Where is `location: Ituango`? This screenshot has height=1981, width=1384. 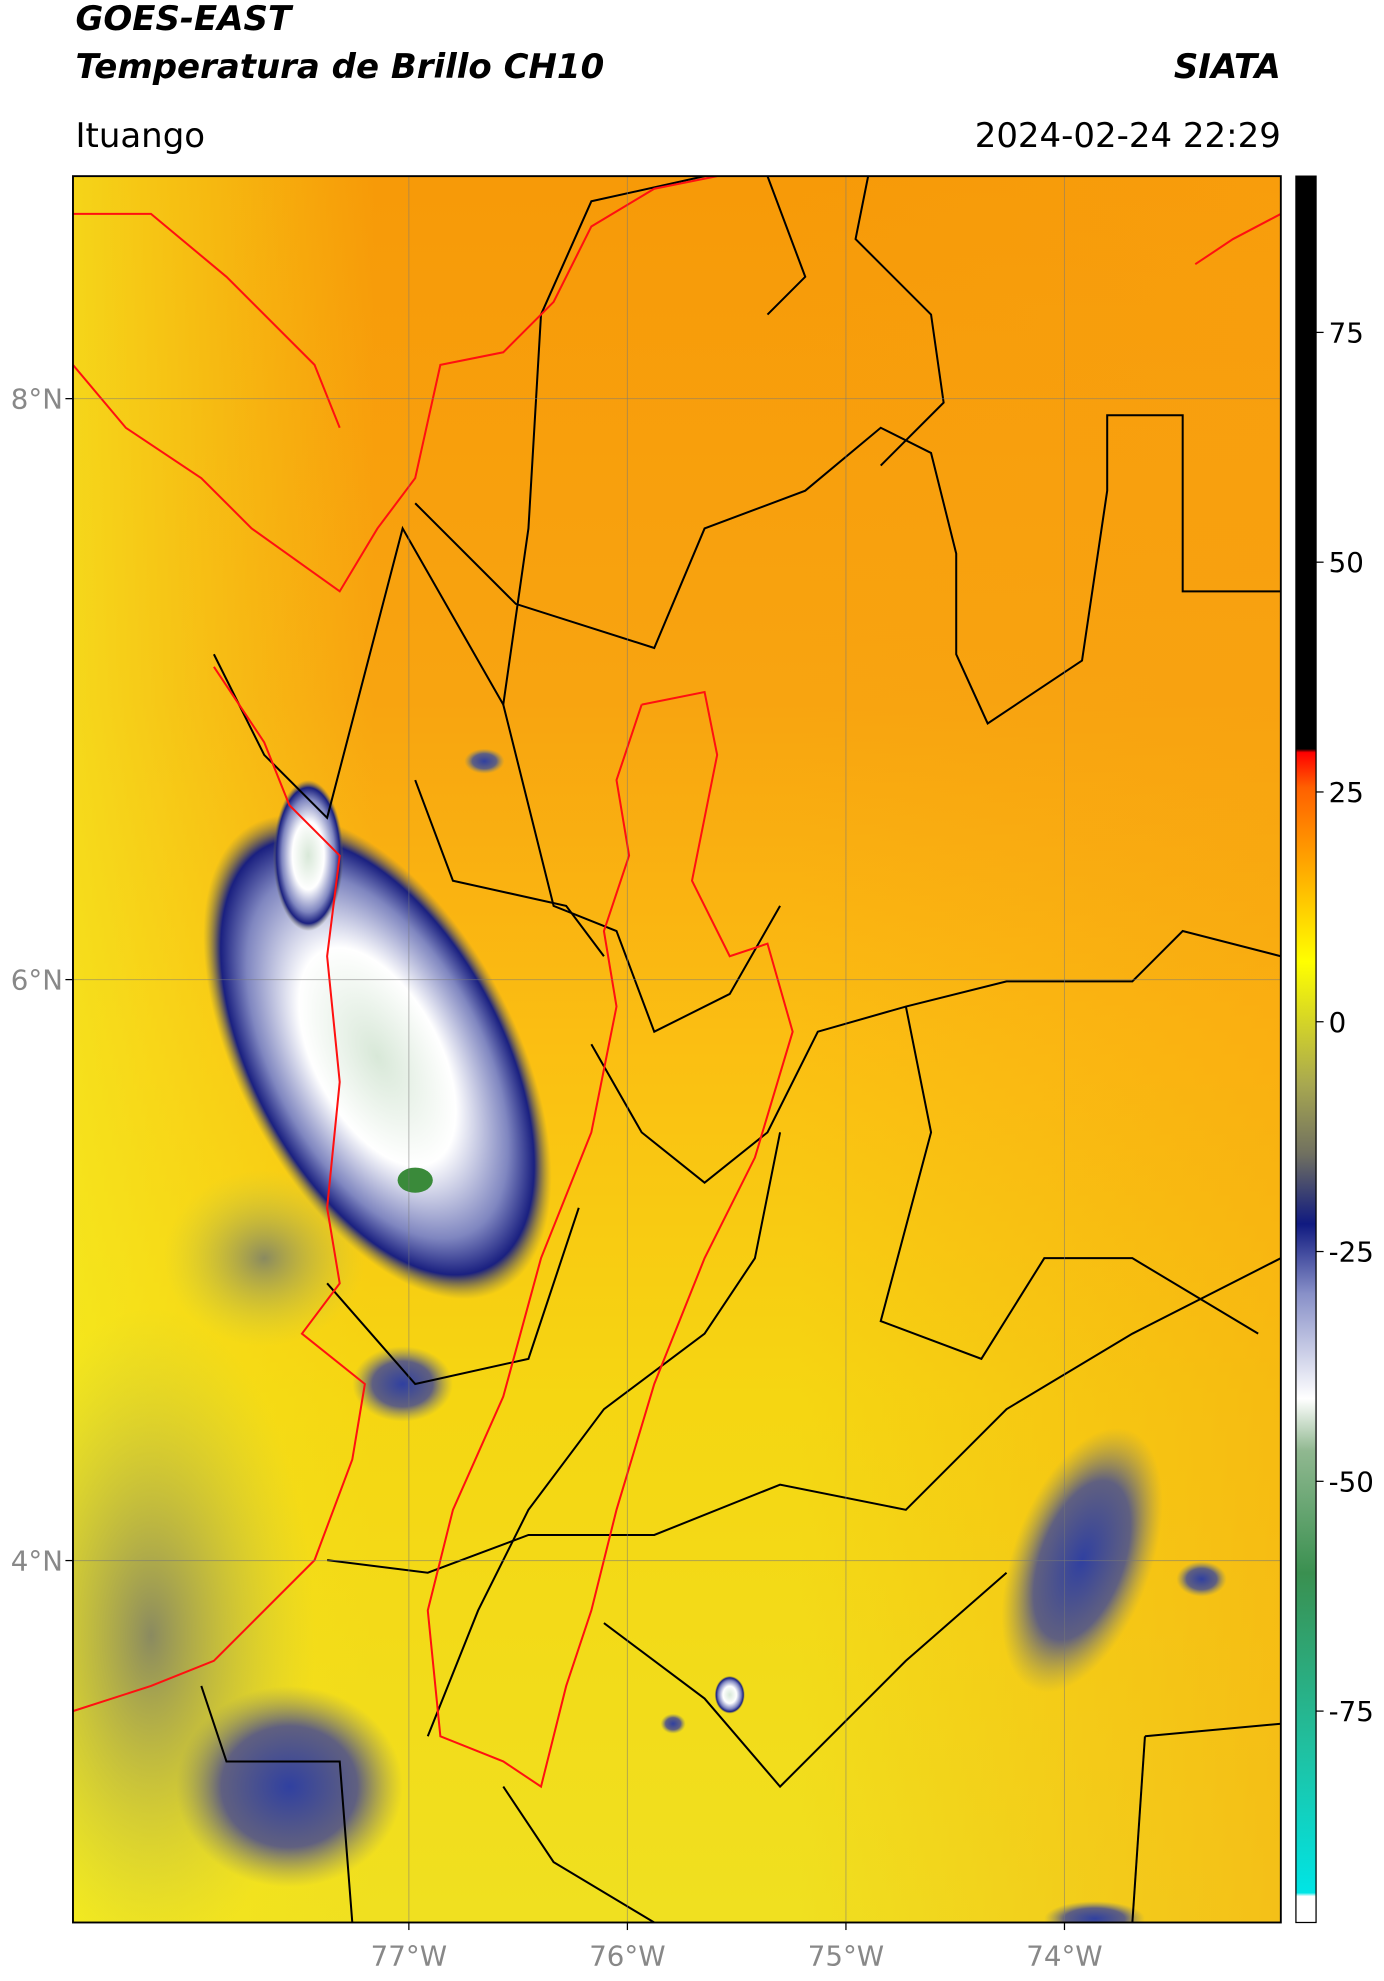 location: Ituango is located at coordinates (140, 136).